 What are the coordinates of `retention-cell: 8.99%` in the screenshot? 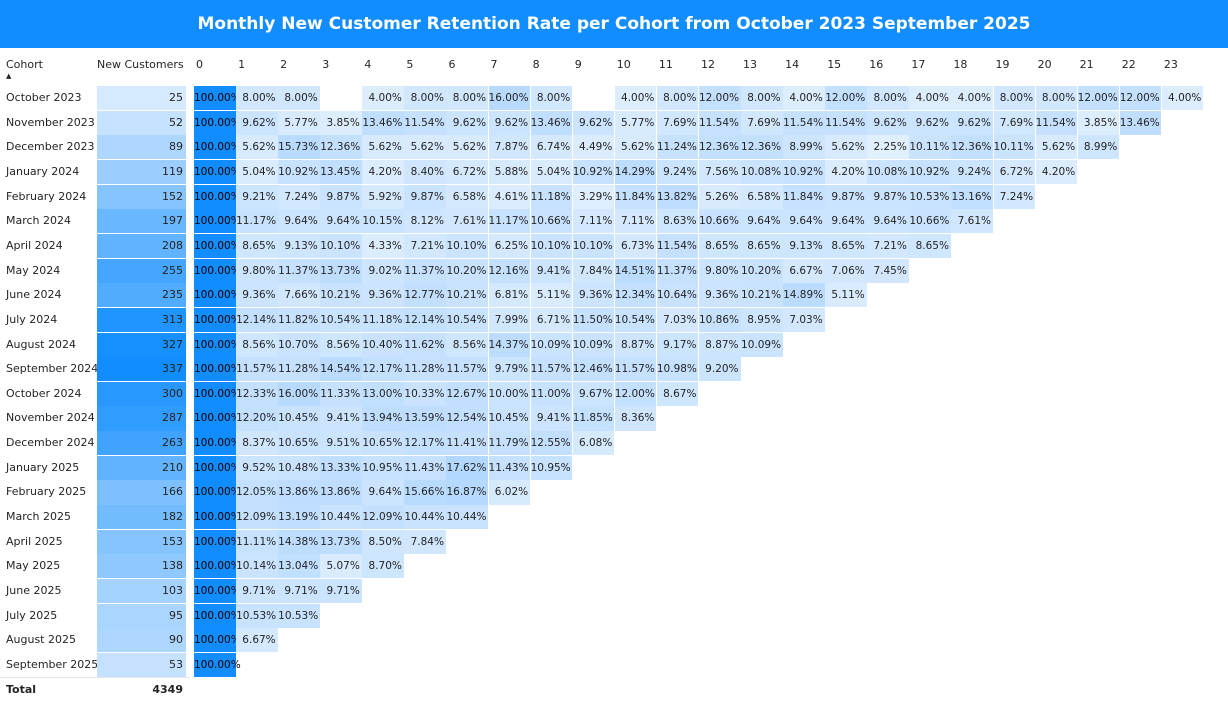 It's located at (1098, 147).